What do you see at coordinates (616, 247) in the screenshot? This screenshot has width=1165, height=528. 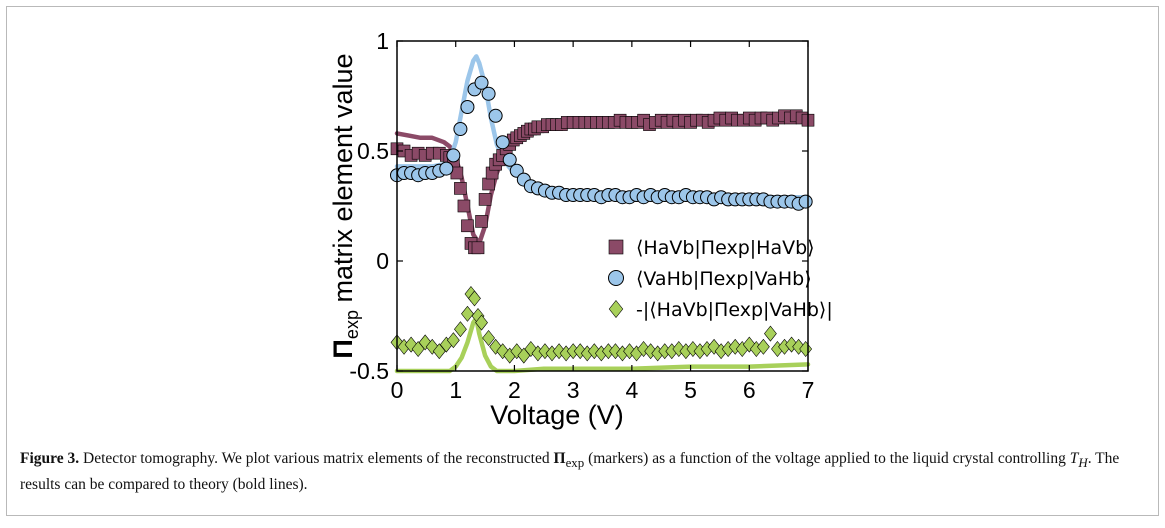 I see `legend-marker-square` at bounding box center [616, 247].